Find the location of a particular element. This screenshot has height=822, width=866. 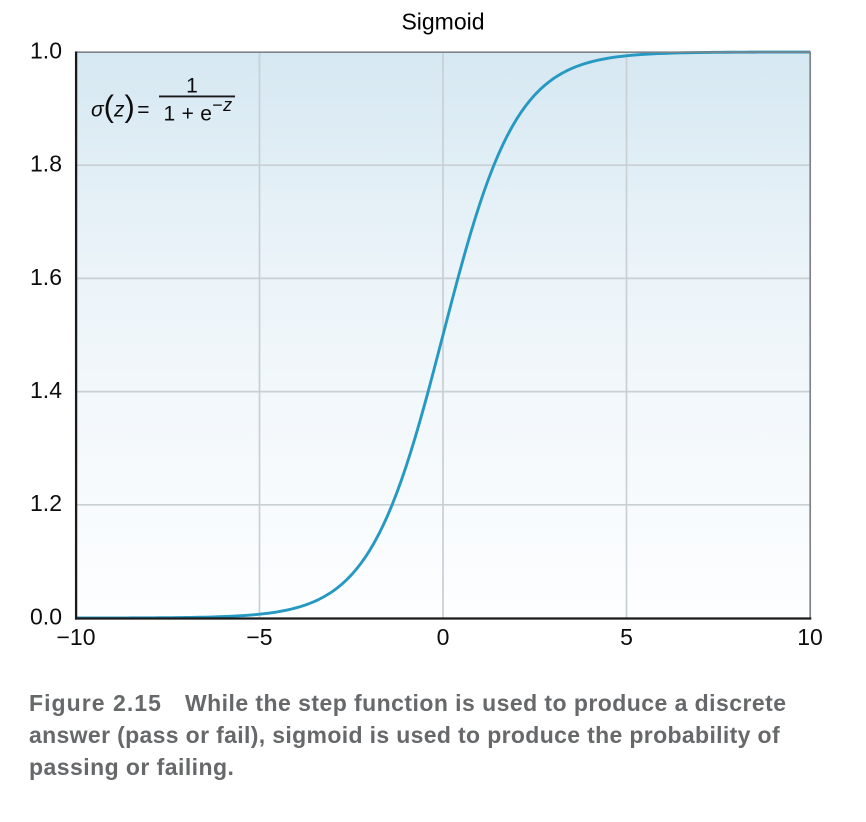

svg-text: −10 is located at coordinates (75, 637).